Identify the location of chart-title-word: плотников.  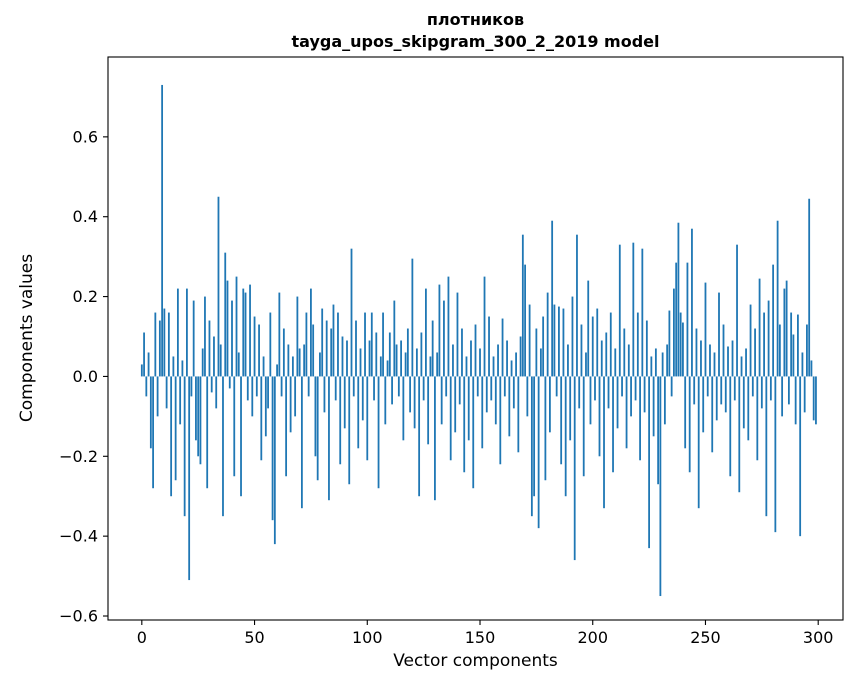
(475, 19).